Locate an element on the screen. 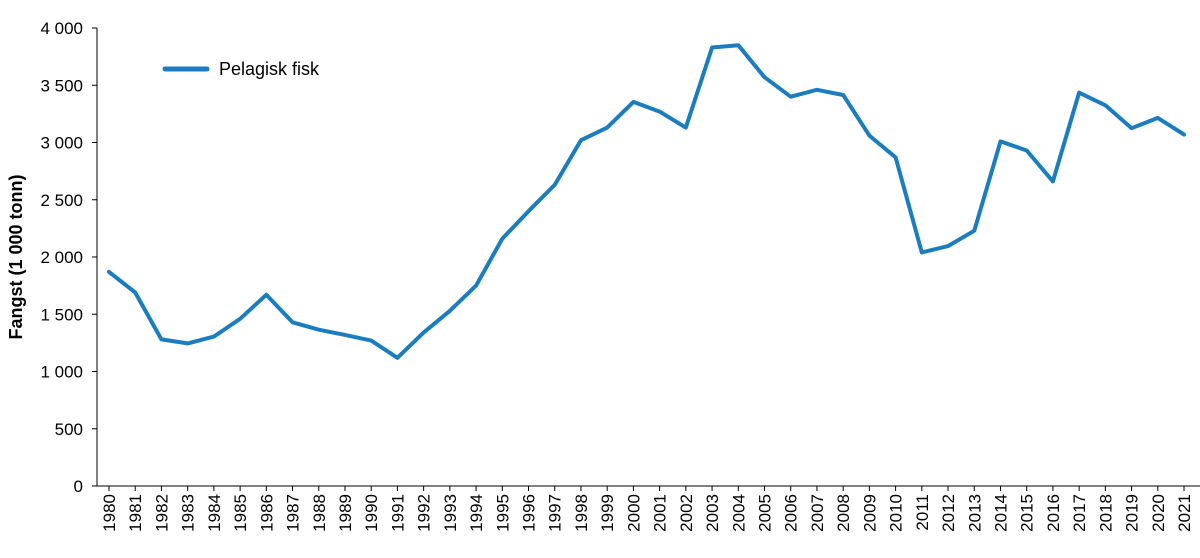  x-tick-label: 2003 is located at coordinates (712, 513).